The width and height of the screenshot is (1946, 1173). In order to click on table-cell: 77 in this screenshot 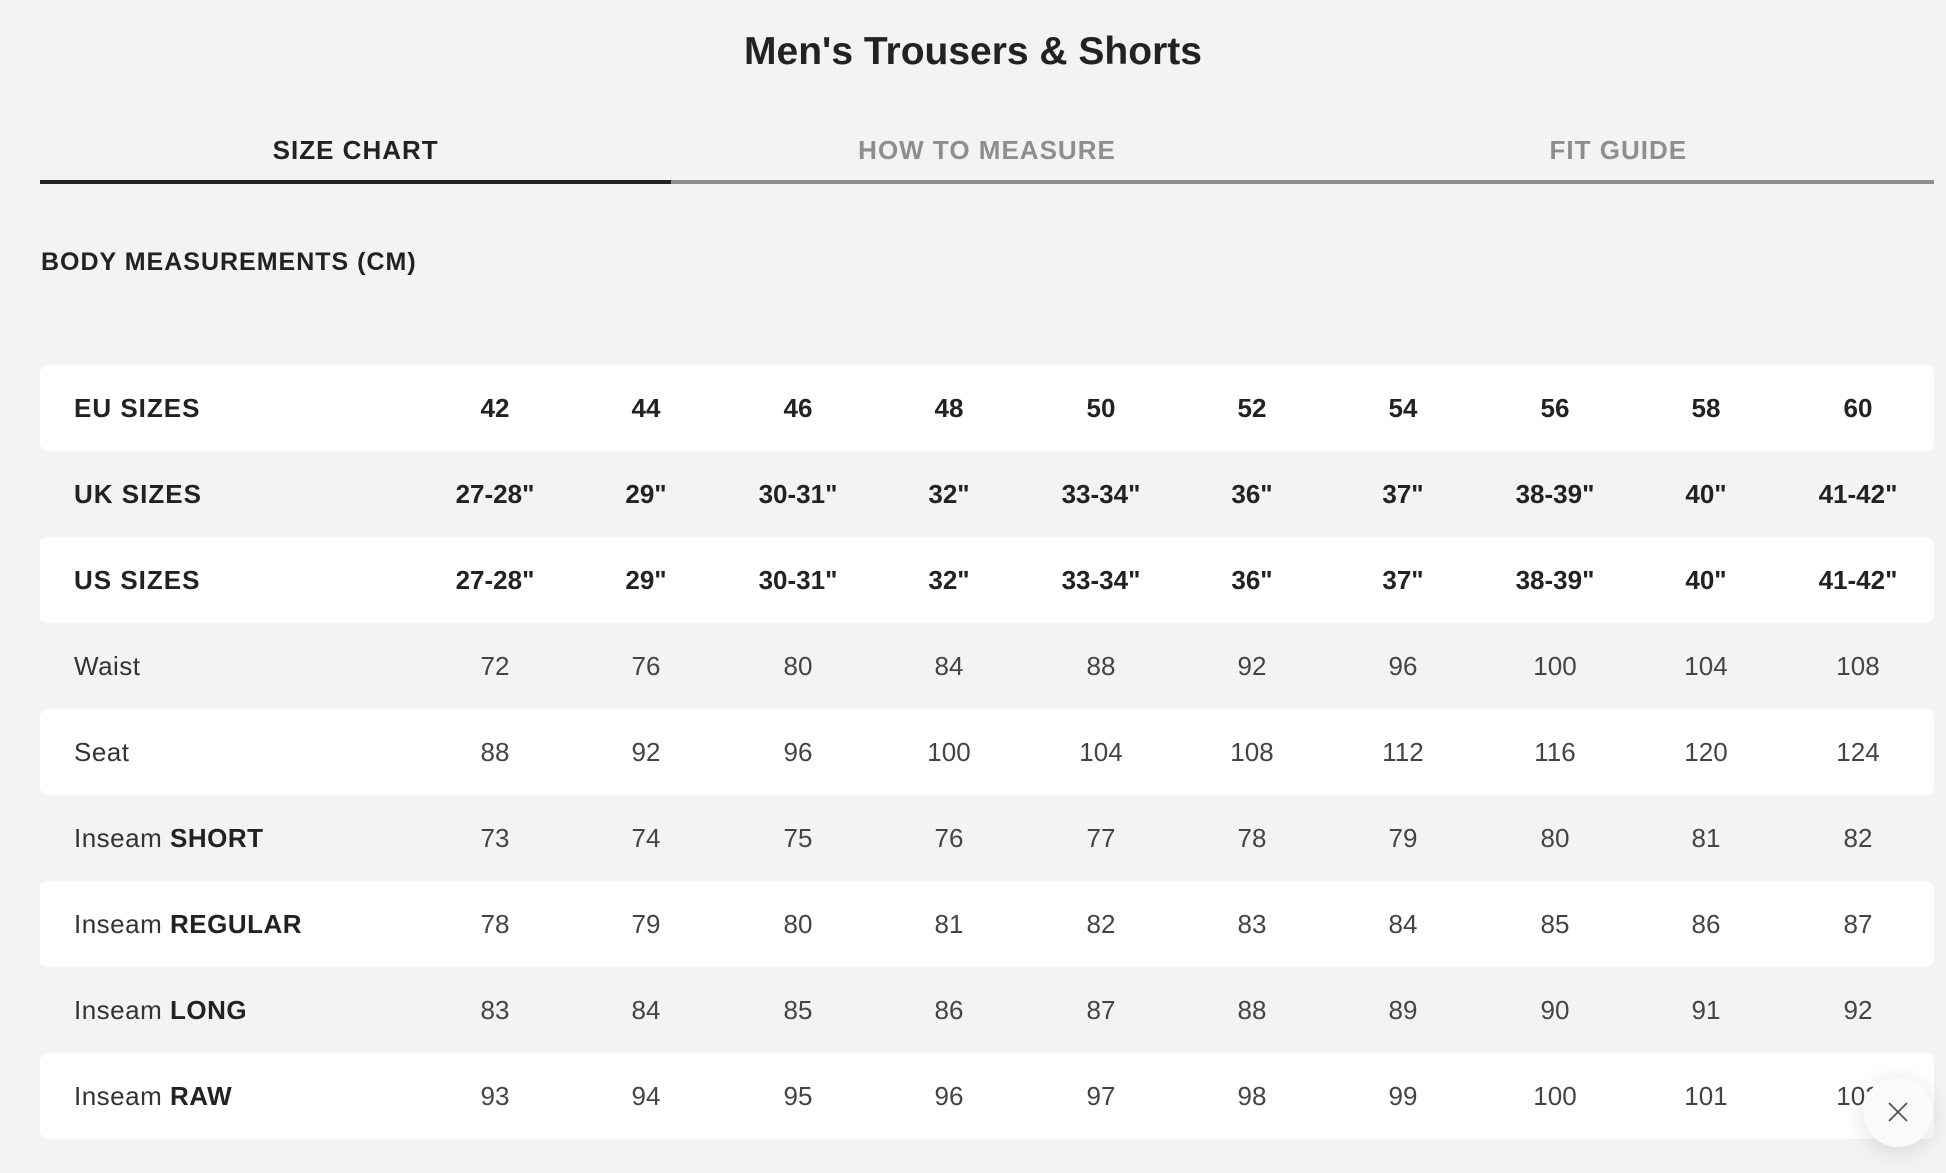, I will do `click(1101, 838)`.